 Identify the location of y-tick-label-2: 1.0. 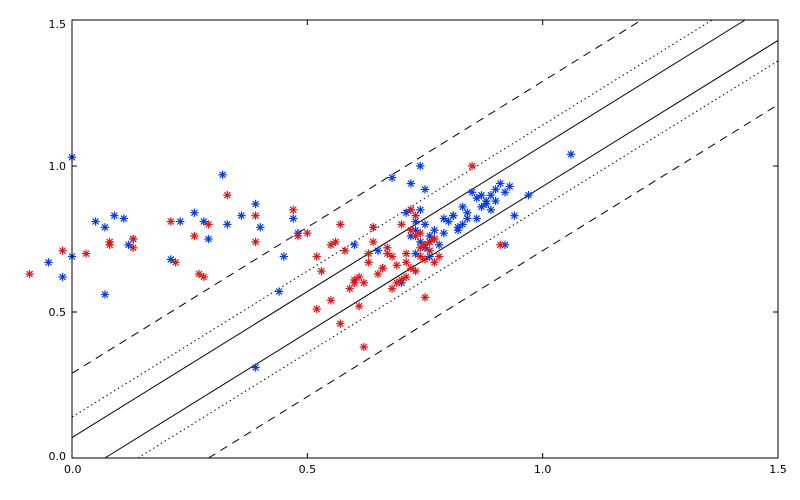
(58, 166).